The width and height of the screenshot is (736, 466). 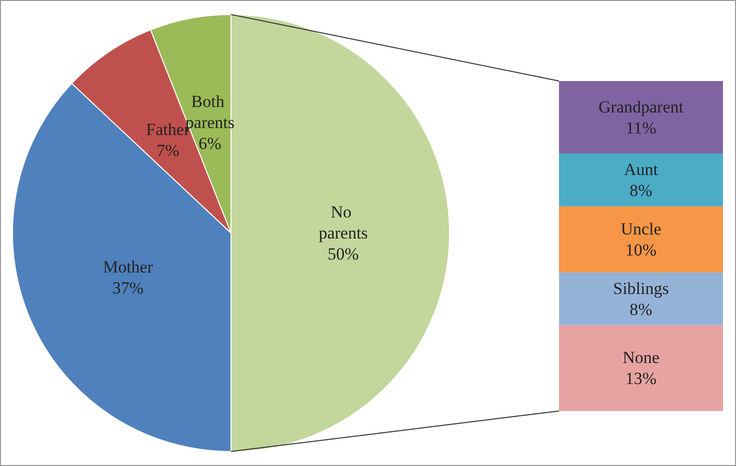 What do you see at coordinates (641, 169) in the screenshot?
I see `series-label: Aunt` at bounding box center [641, 169].